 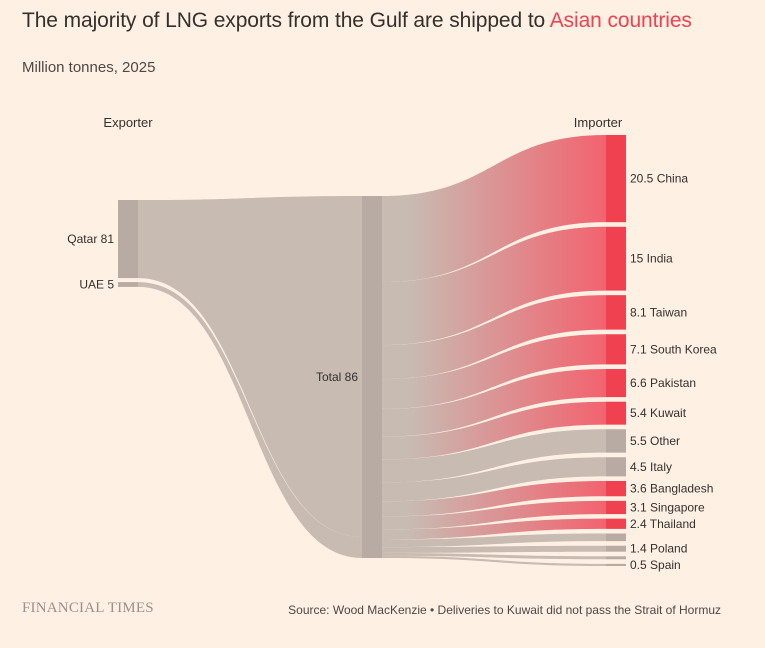 I want to click on flow-total-to-taiwan, so click(x=494, y=337).